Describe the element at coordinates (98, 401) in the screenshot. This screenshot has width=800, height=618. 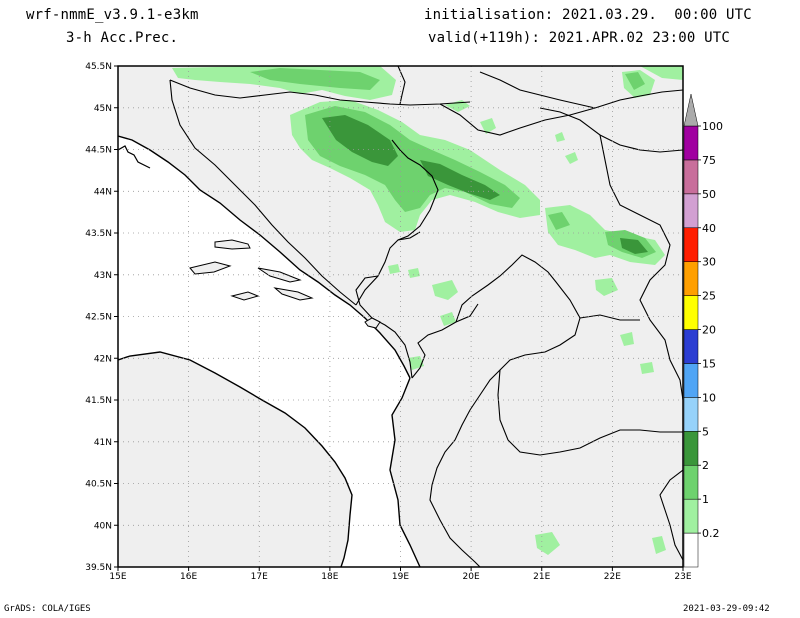
I see `lat-label: 41.5N` at that location.